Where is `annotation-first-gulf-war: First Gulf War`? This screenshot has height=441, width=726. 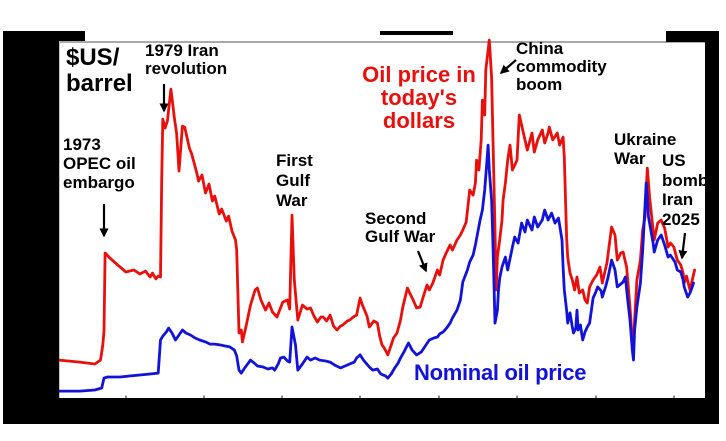 annotation-first-gulf-war: First Gulf War is located at coordinates (294, 180).